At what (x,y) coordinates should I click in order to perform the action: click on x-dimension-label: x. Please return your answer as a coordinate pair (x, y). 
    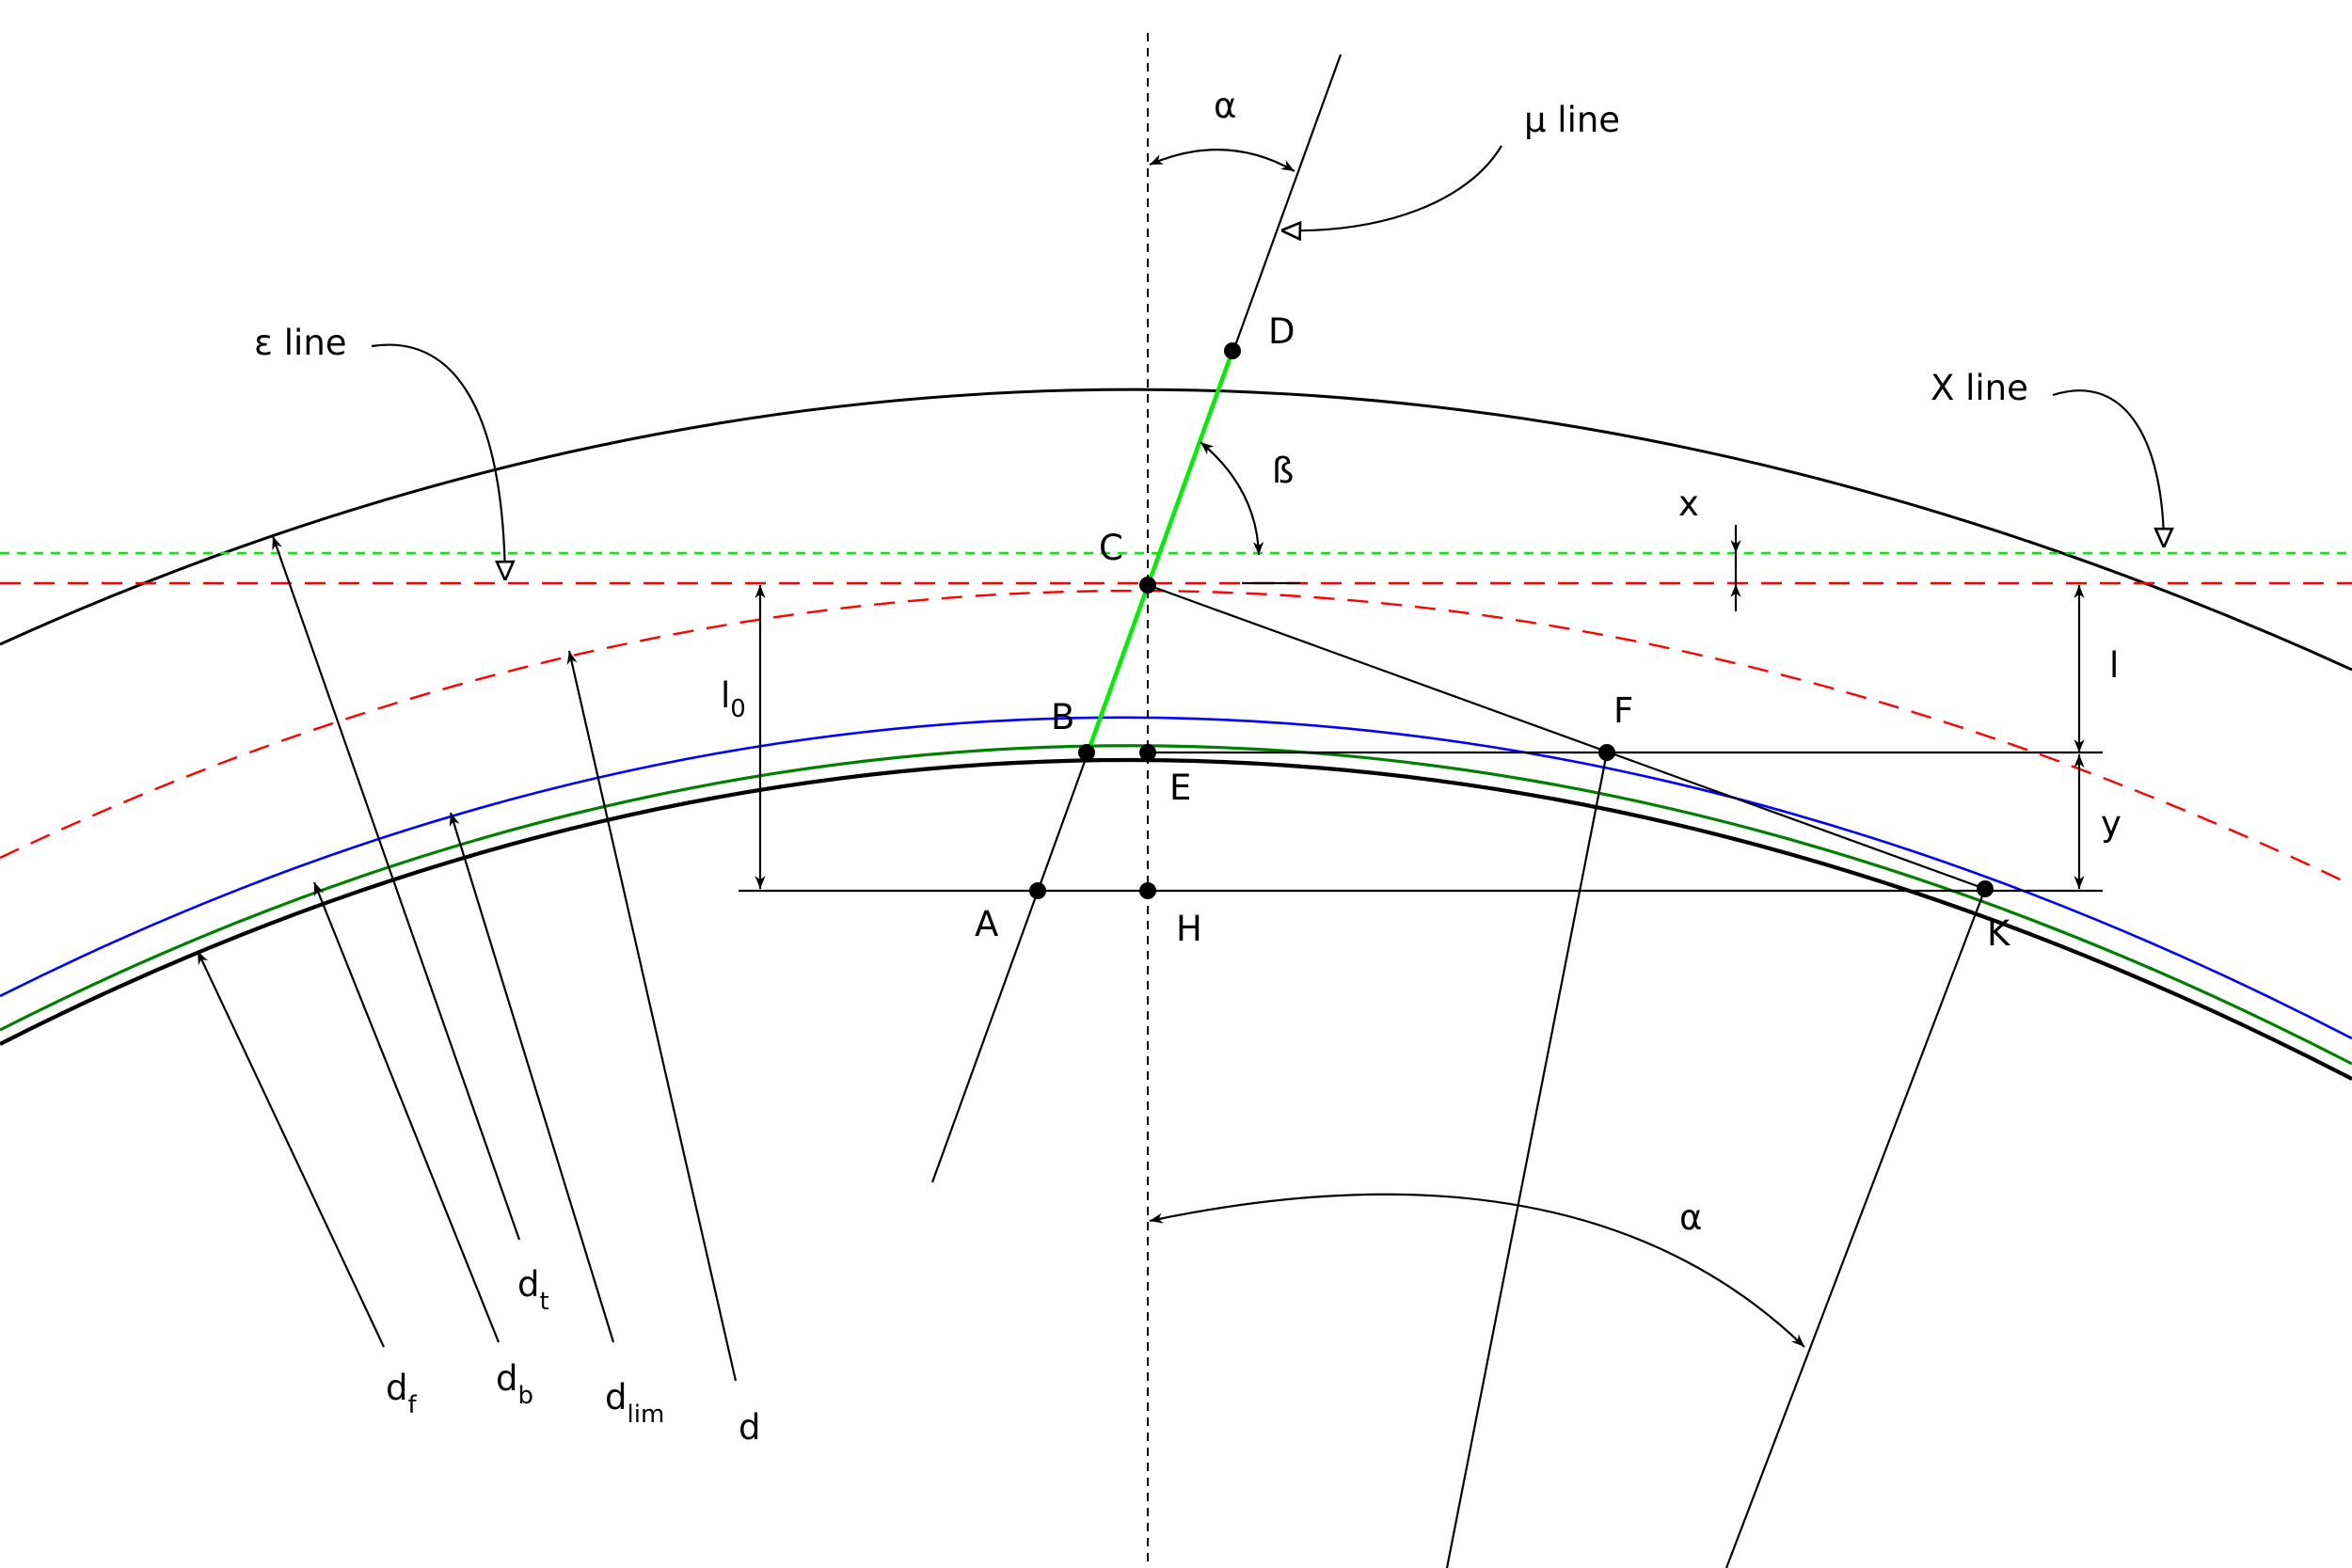
    Looking at the image, I should click on (1688, 503).